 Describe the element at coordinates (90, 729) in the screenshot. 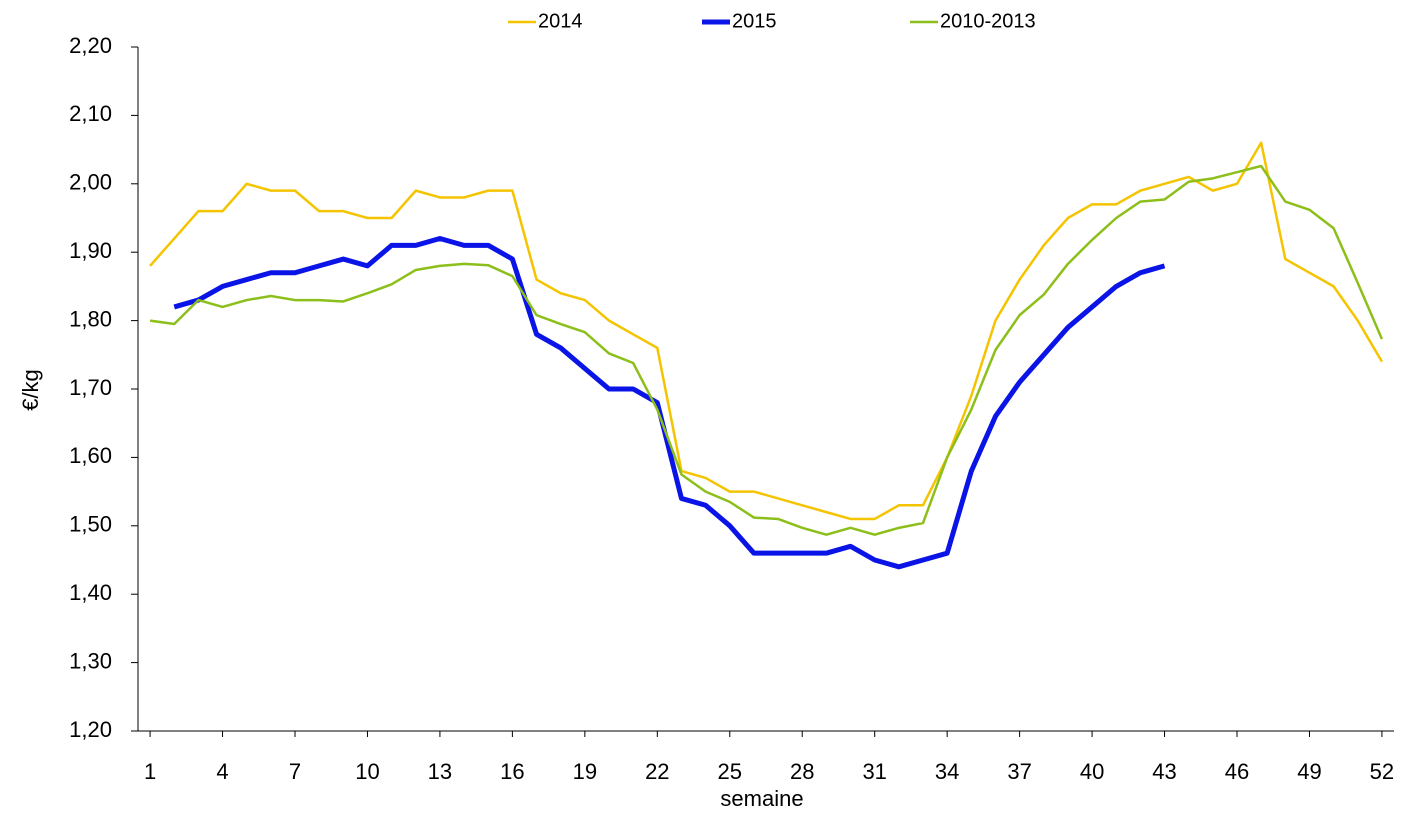

I see `y-tick-label: 1,20` at that location.